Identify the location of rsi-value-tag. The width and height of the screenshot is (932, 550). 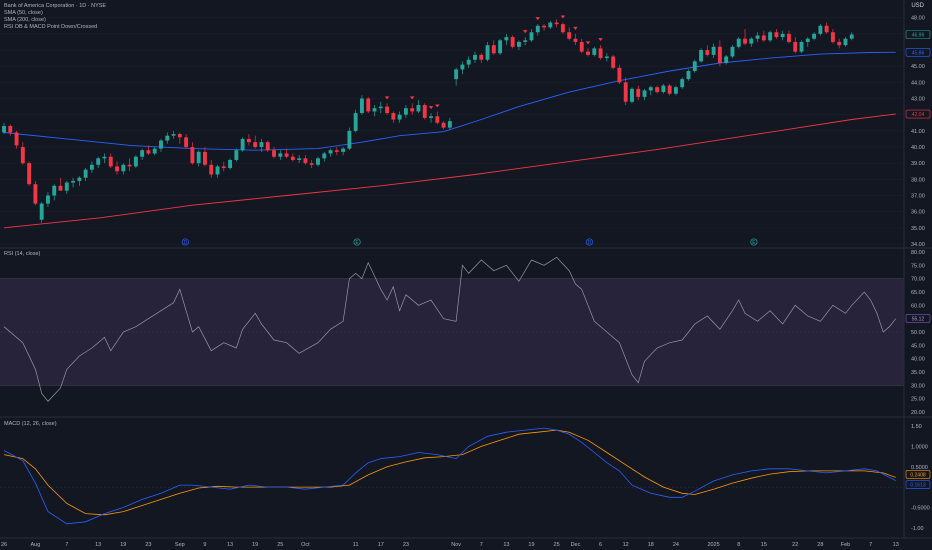
(918, 318).